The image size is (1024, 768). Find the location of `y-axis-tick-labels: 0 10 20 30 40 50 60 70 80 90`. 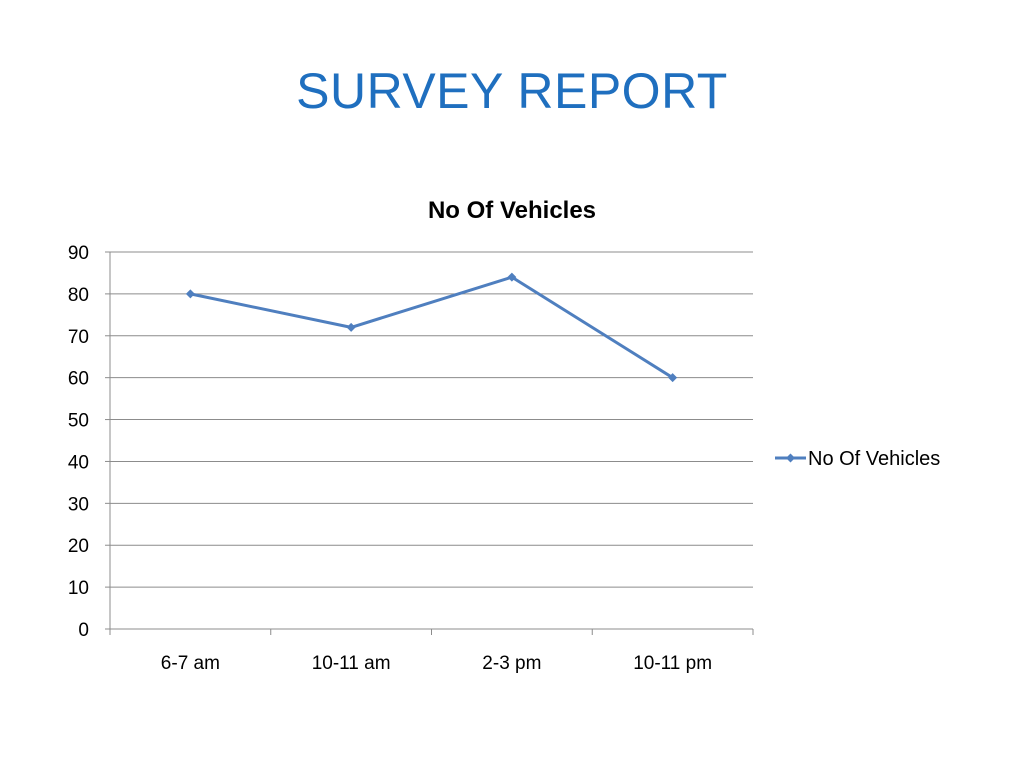

y-axis-tick-labels: 0 10 20 30 40 50 60 70 80 90 is located at coordinates (78, 442).